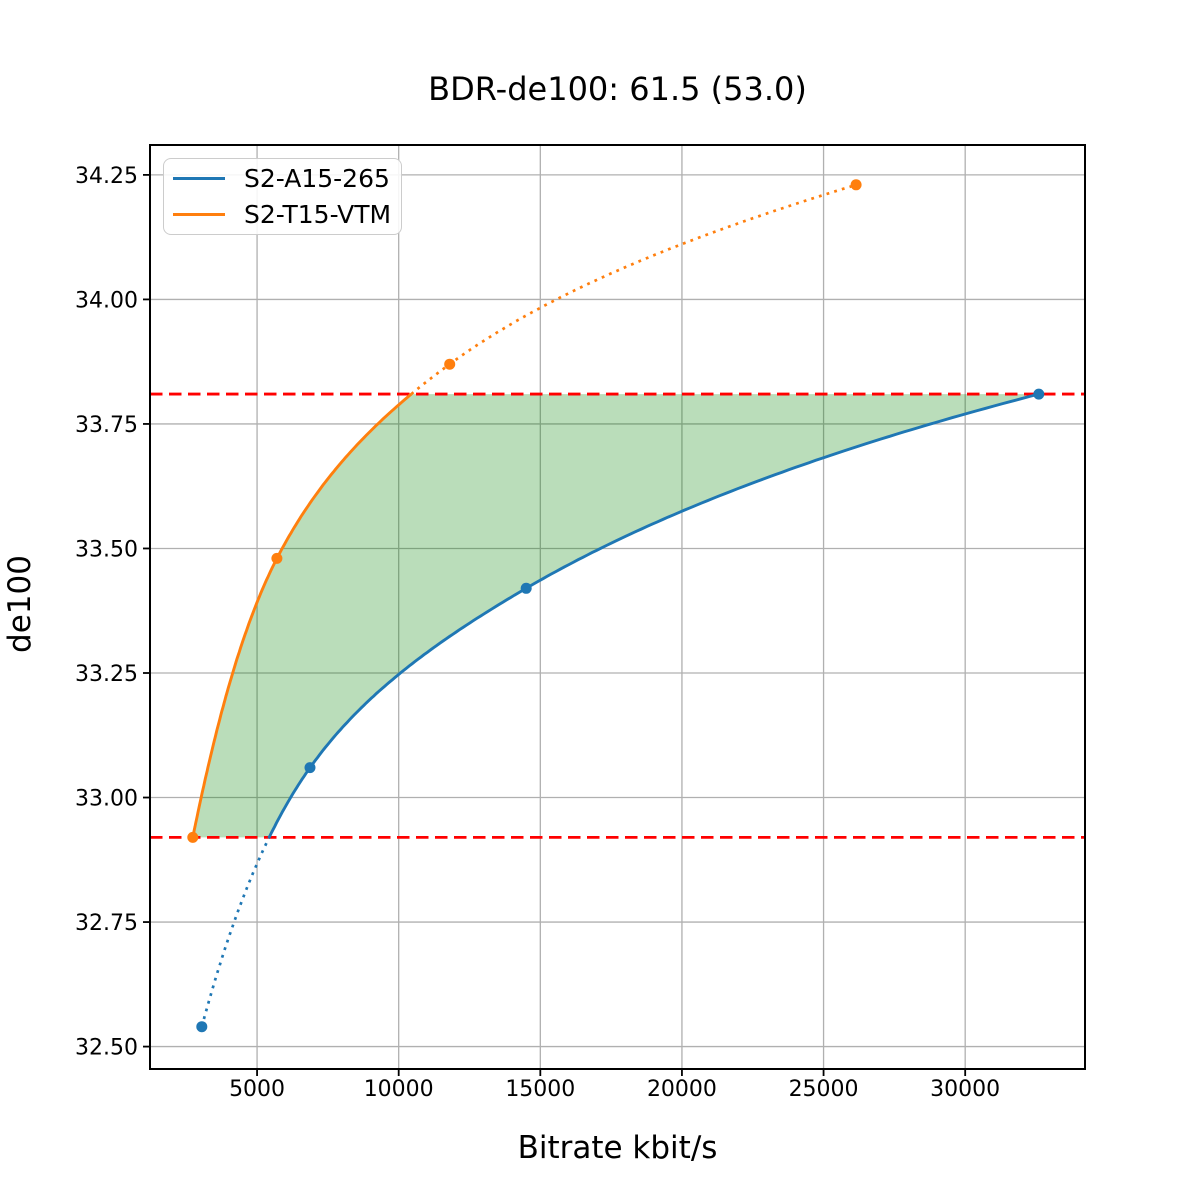 The height and width of the screenshot is (1200, 1200). Describe the element at coordinates (106, 1048) in the screenshot. I see `svg-text: 32.50` at that location.